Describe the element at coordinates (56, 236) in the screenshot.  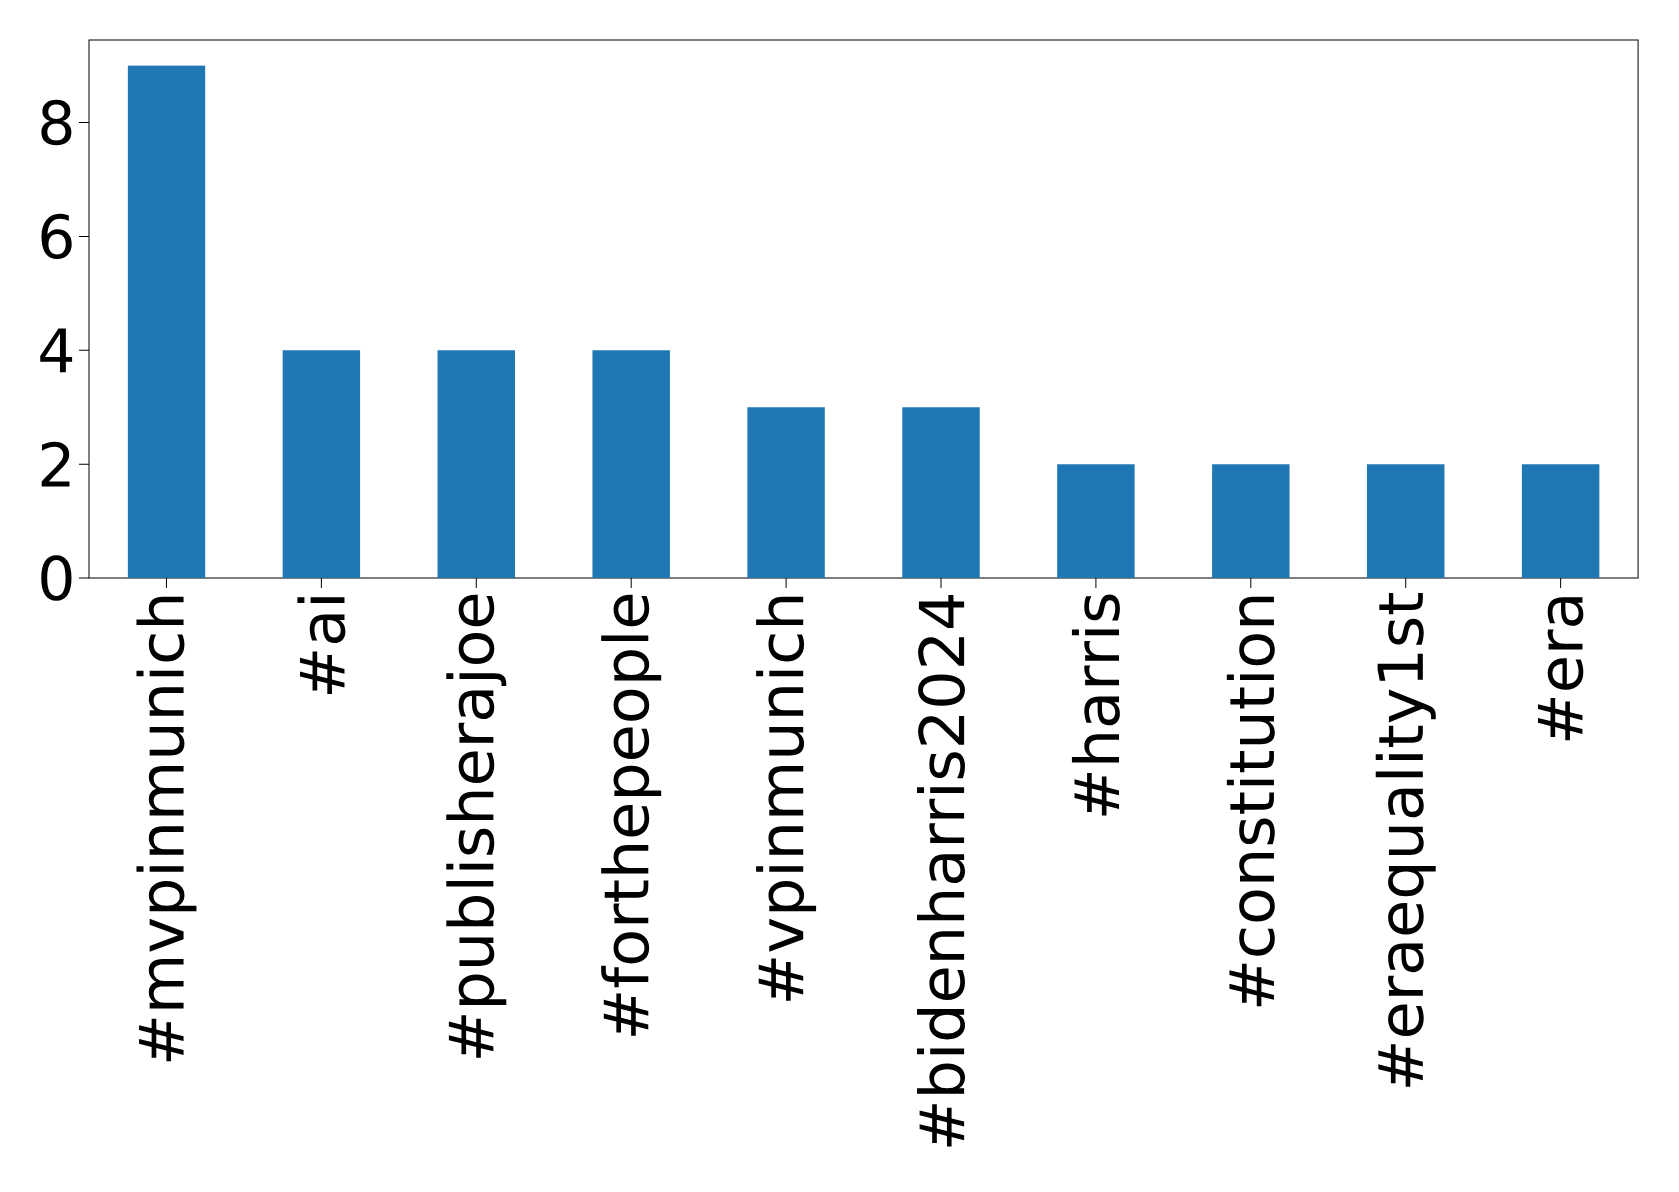
I see `y-tick-label: 6` at that location.